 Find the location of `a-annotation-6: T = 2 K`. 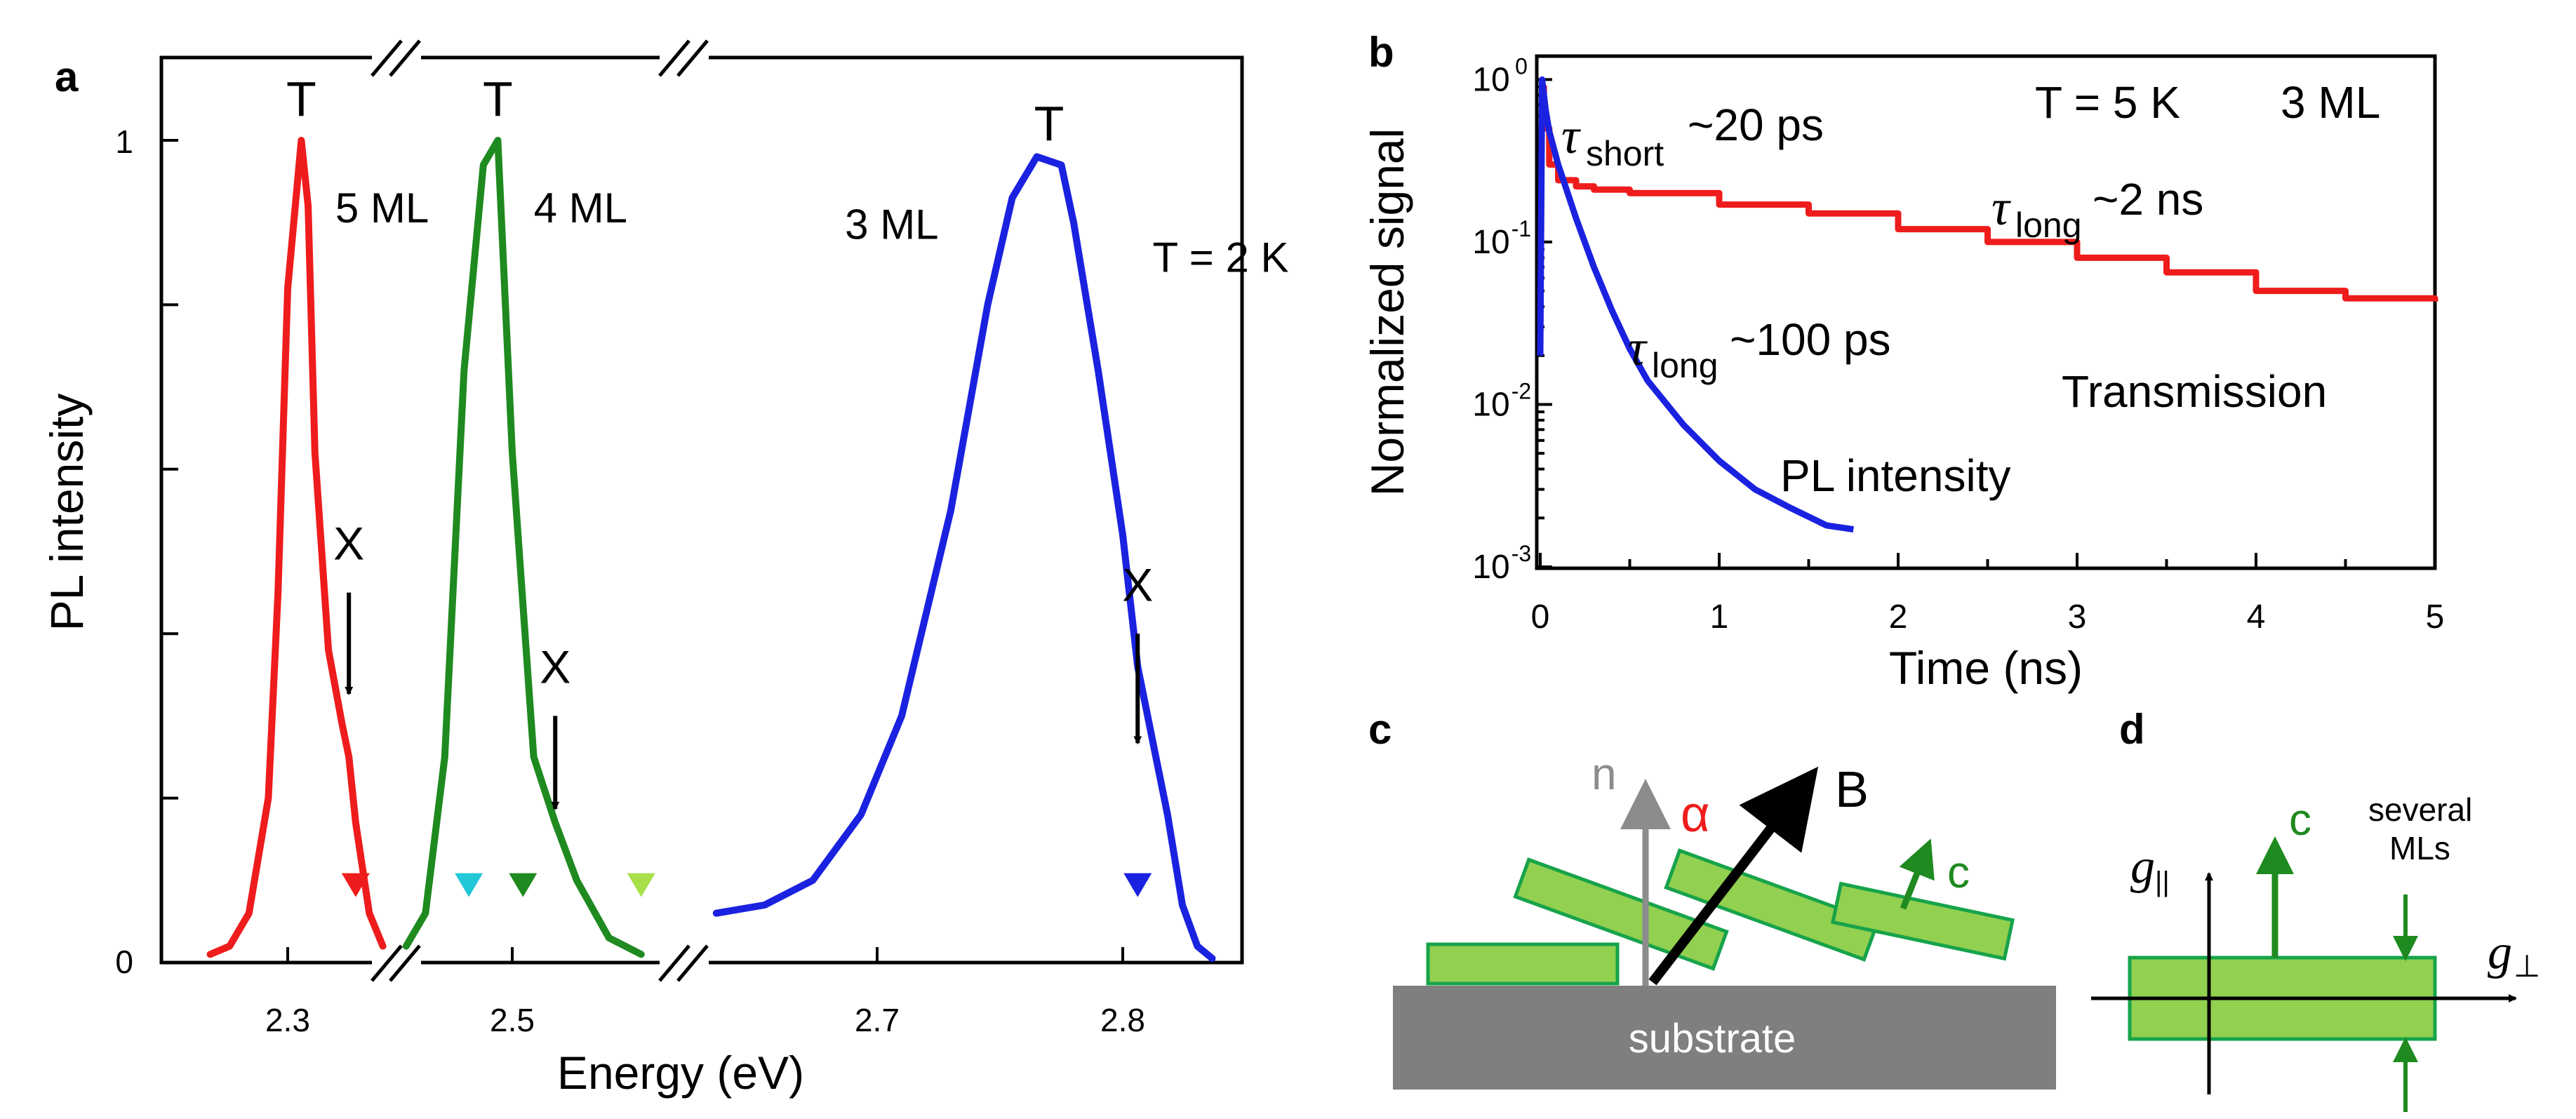

a-annotation-6: T = 2 K is located at coordinates (1221, 257).